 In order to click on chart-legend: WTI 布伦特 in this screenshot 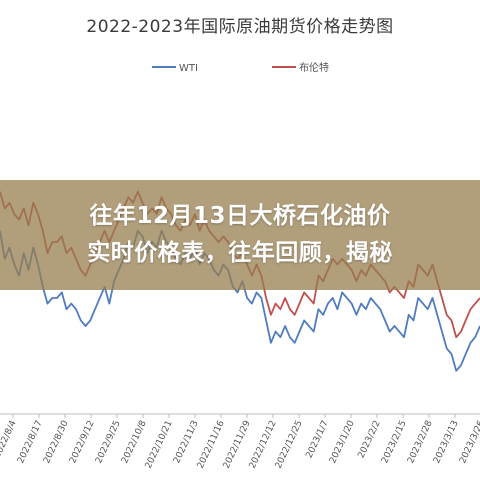, I will do `click(240, 67)`.